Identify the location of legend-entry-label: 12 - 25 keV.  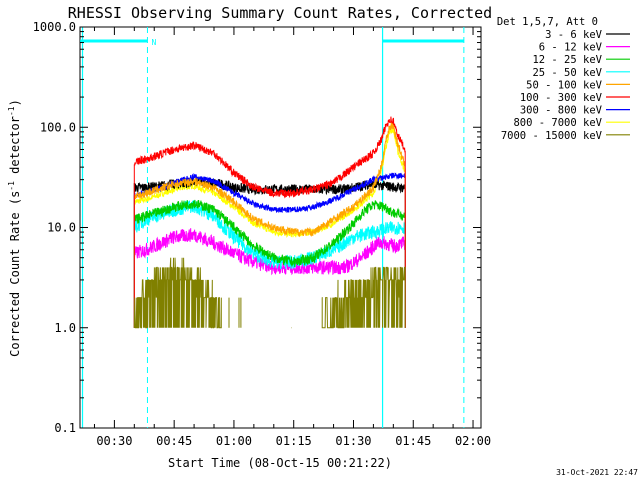
(567, 60).